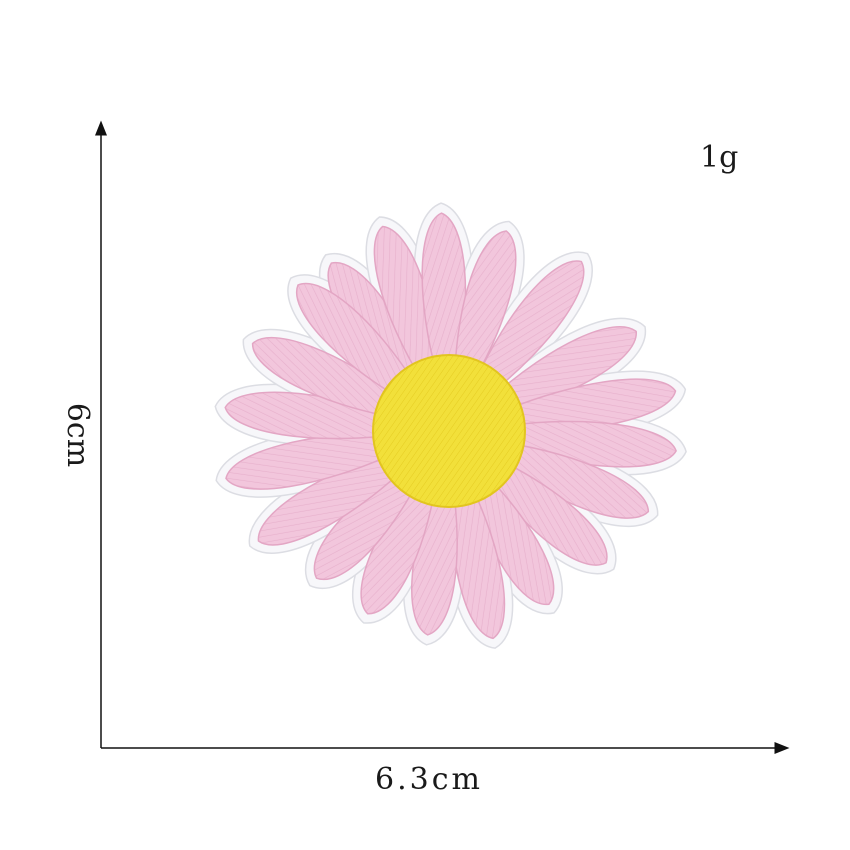 The width and height of the screenshot is (850, 850). Describe the element at coordinates (449, 431) in the screenshot. I see `flower-center` at that location.